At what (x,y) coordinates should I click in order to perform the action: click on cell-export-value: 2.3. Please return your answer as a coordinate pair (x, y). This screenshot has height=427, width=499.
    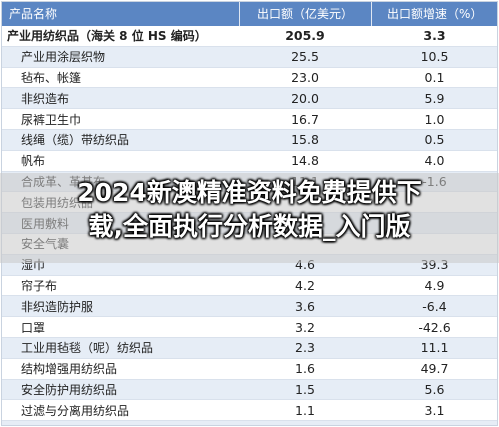
    Looking at the image, I should click on (305, 348).